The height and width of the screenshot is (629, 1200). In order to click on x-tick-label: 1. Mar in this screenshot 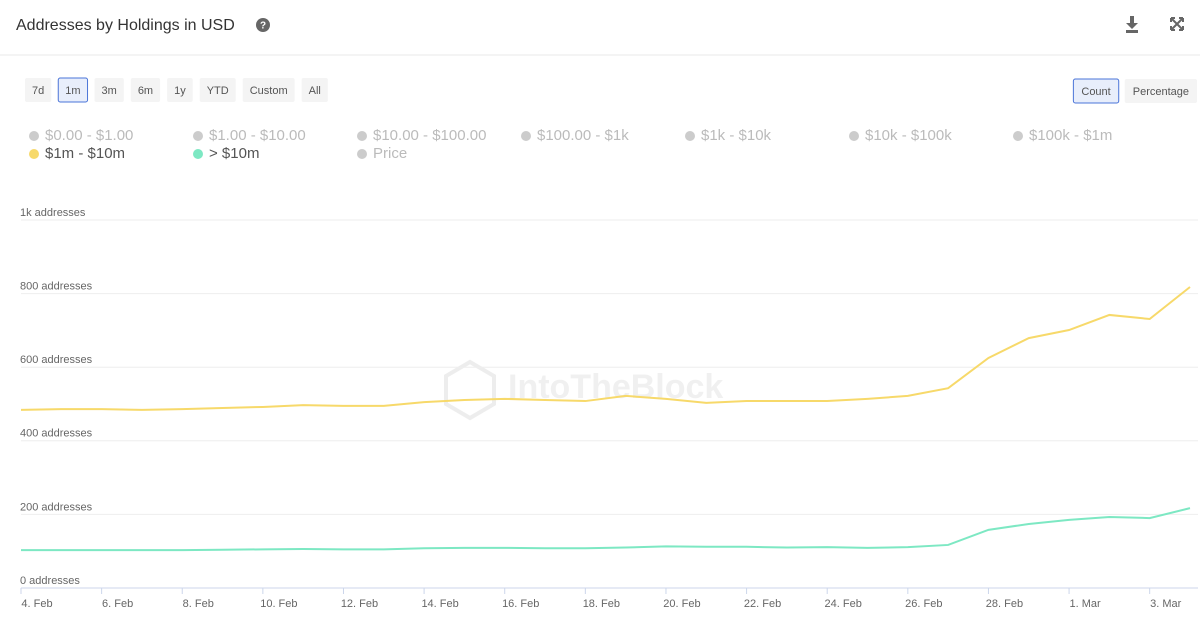, I will do `click(1085, 604)`.